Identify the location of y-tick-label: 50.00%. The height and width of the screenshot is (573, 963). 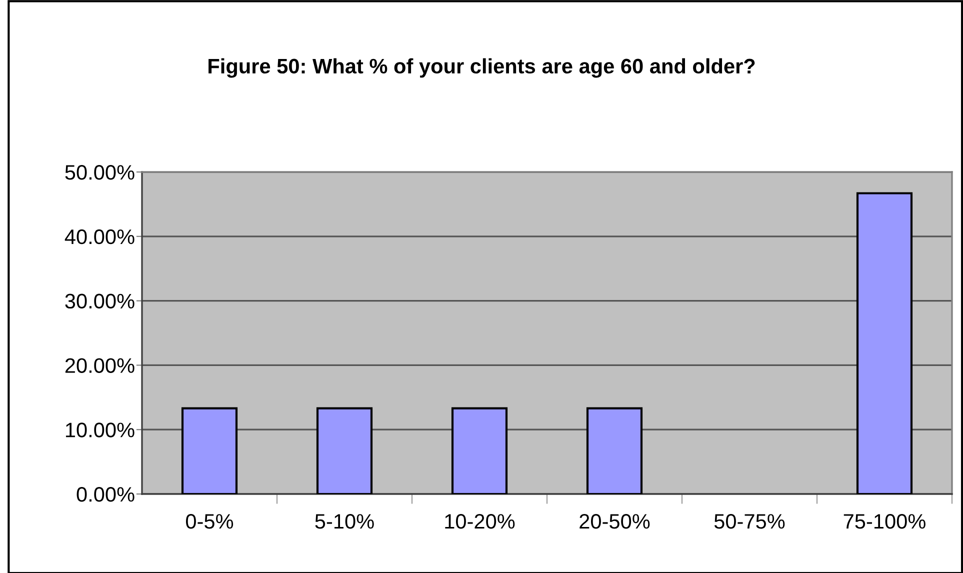
(99, 172).